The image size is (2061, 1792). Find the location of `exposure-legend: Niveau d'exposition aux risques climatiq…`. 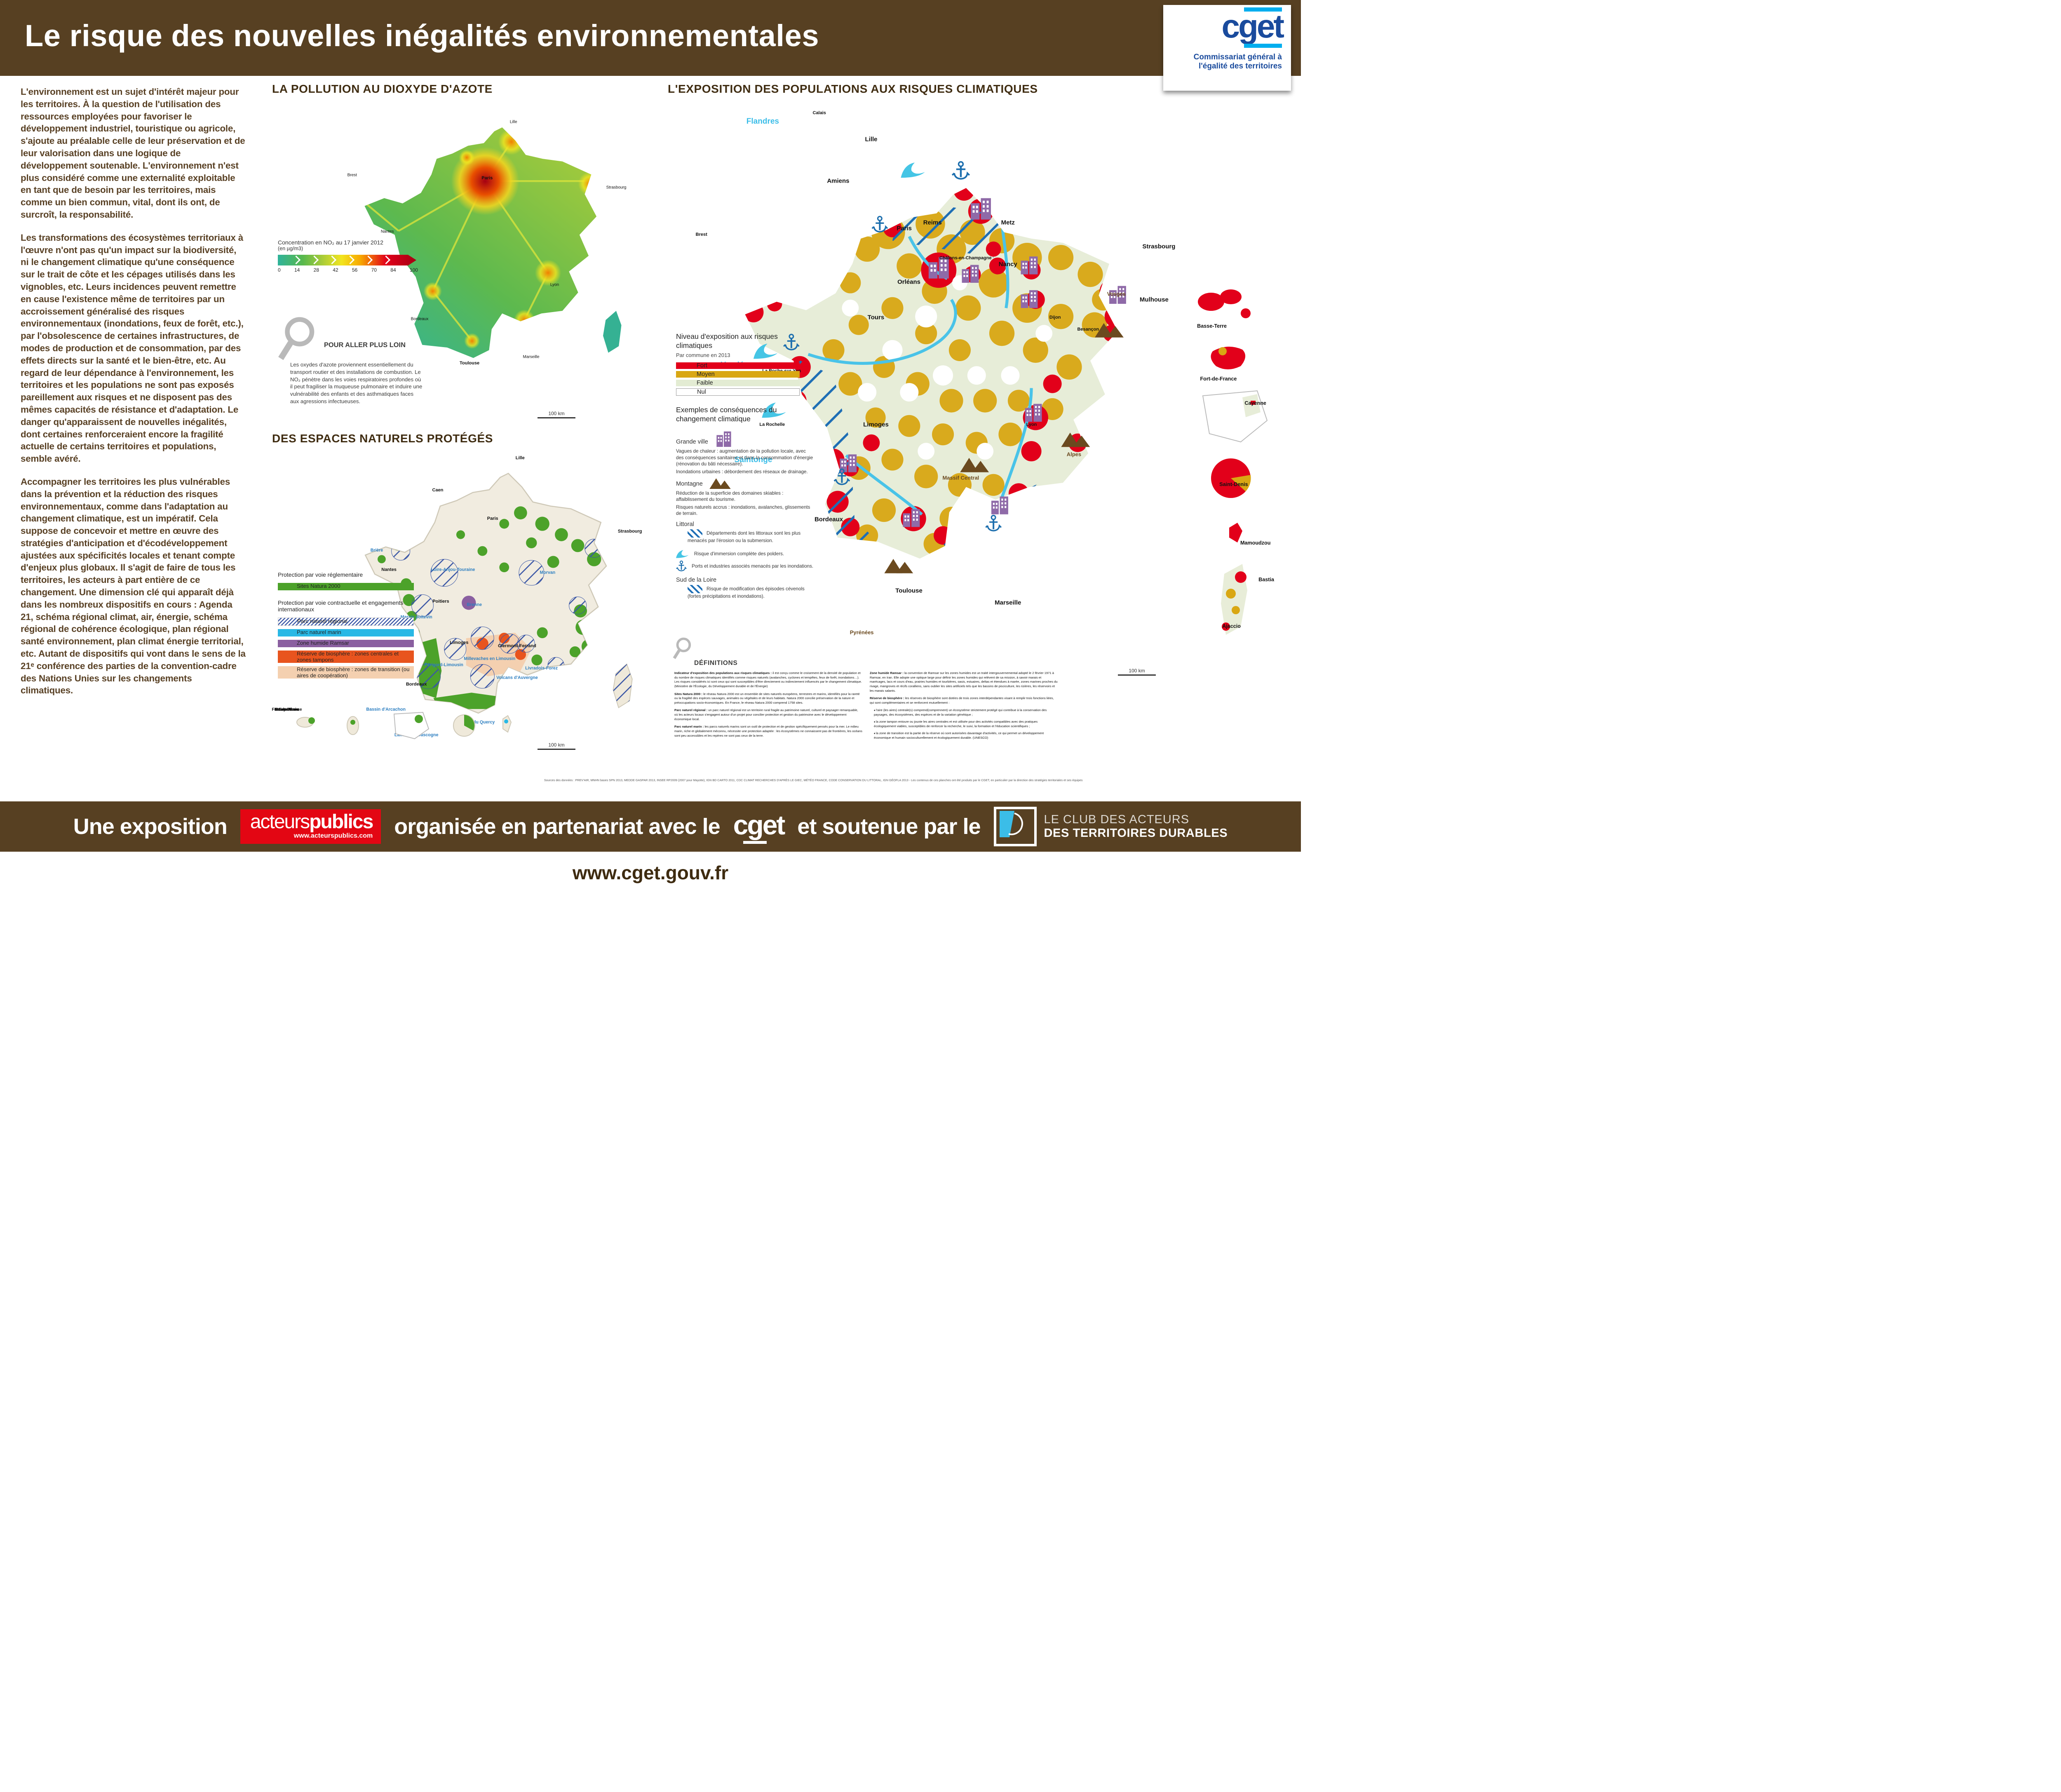

exposure-legend: Niveau d'exposition aux risques climatiq… is located at coordinates (738, 365).